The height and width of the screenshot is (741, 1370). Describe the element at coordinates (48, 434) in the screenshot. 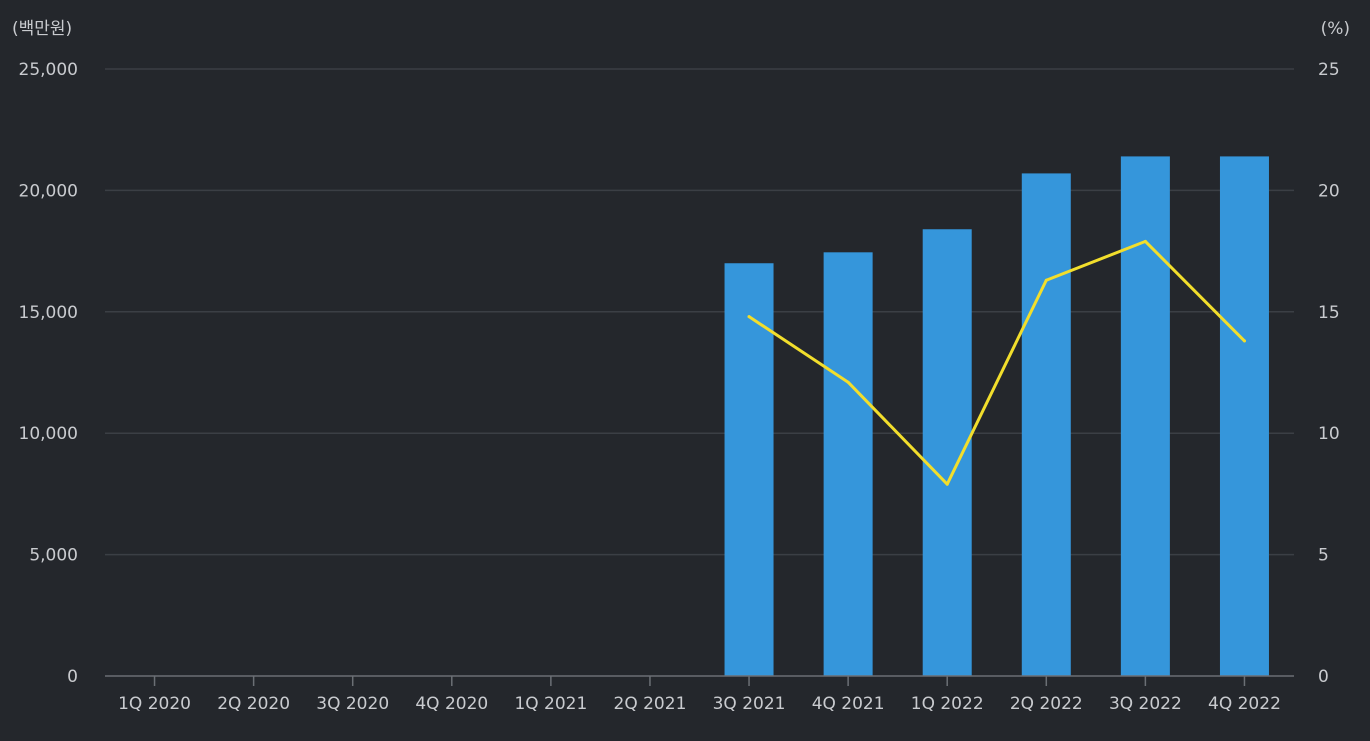

I see `left-tick-label: 10,000` at that location.